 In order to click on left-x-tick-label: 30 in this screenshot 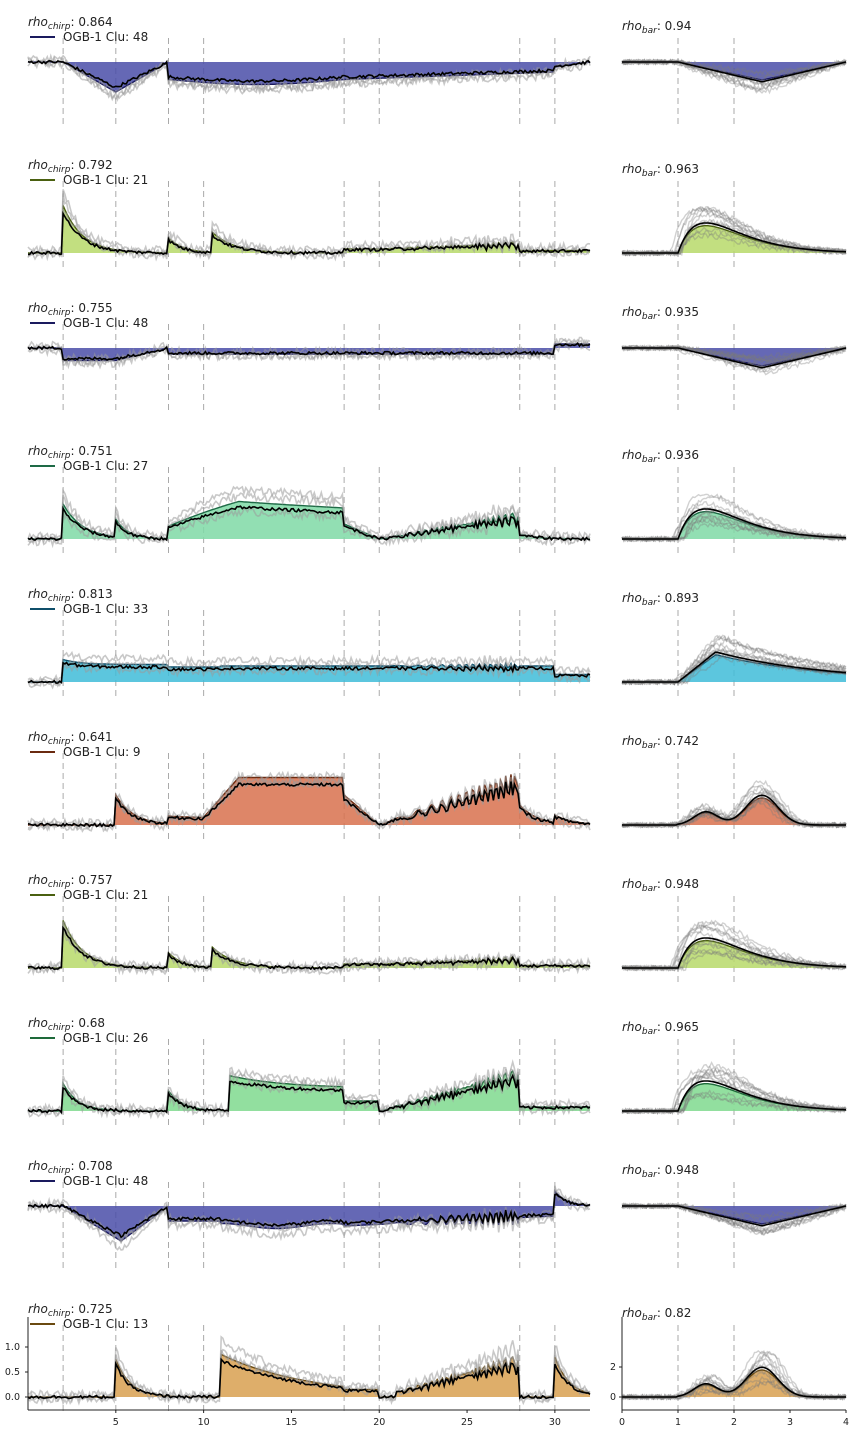, I will do `click(555, 1422)`.